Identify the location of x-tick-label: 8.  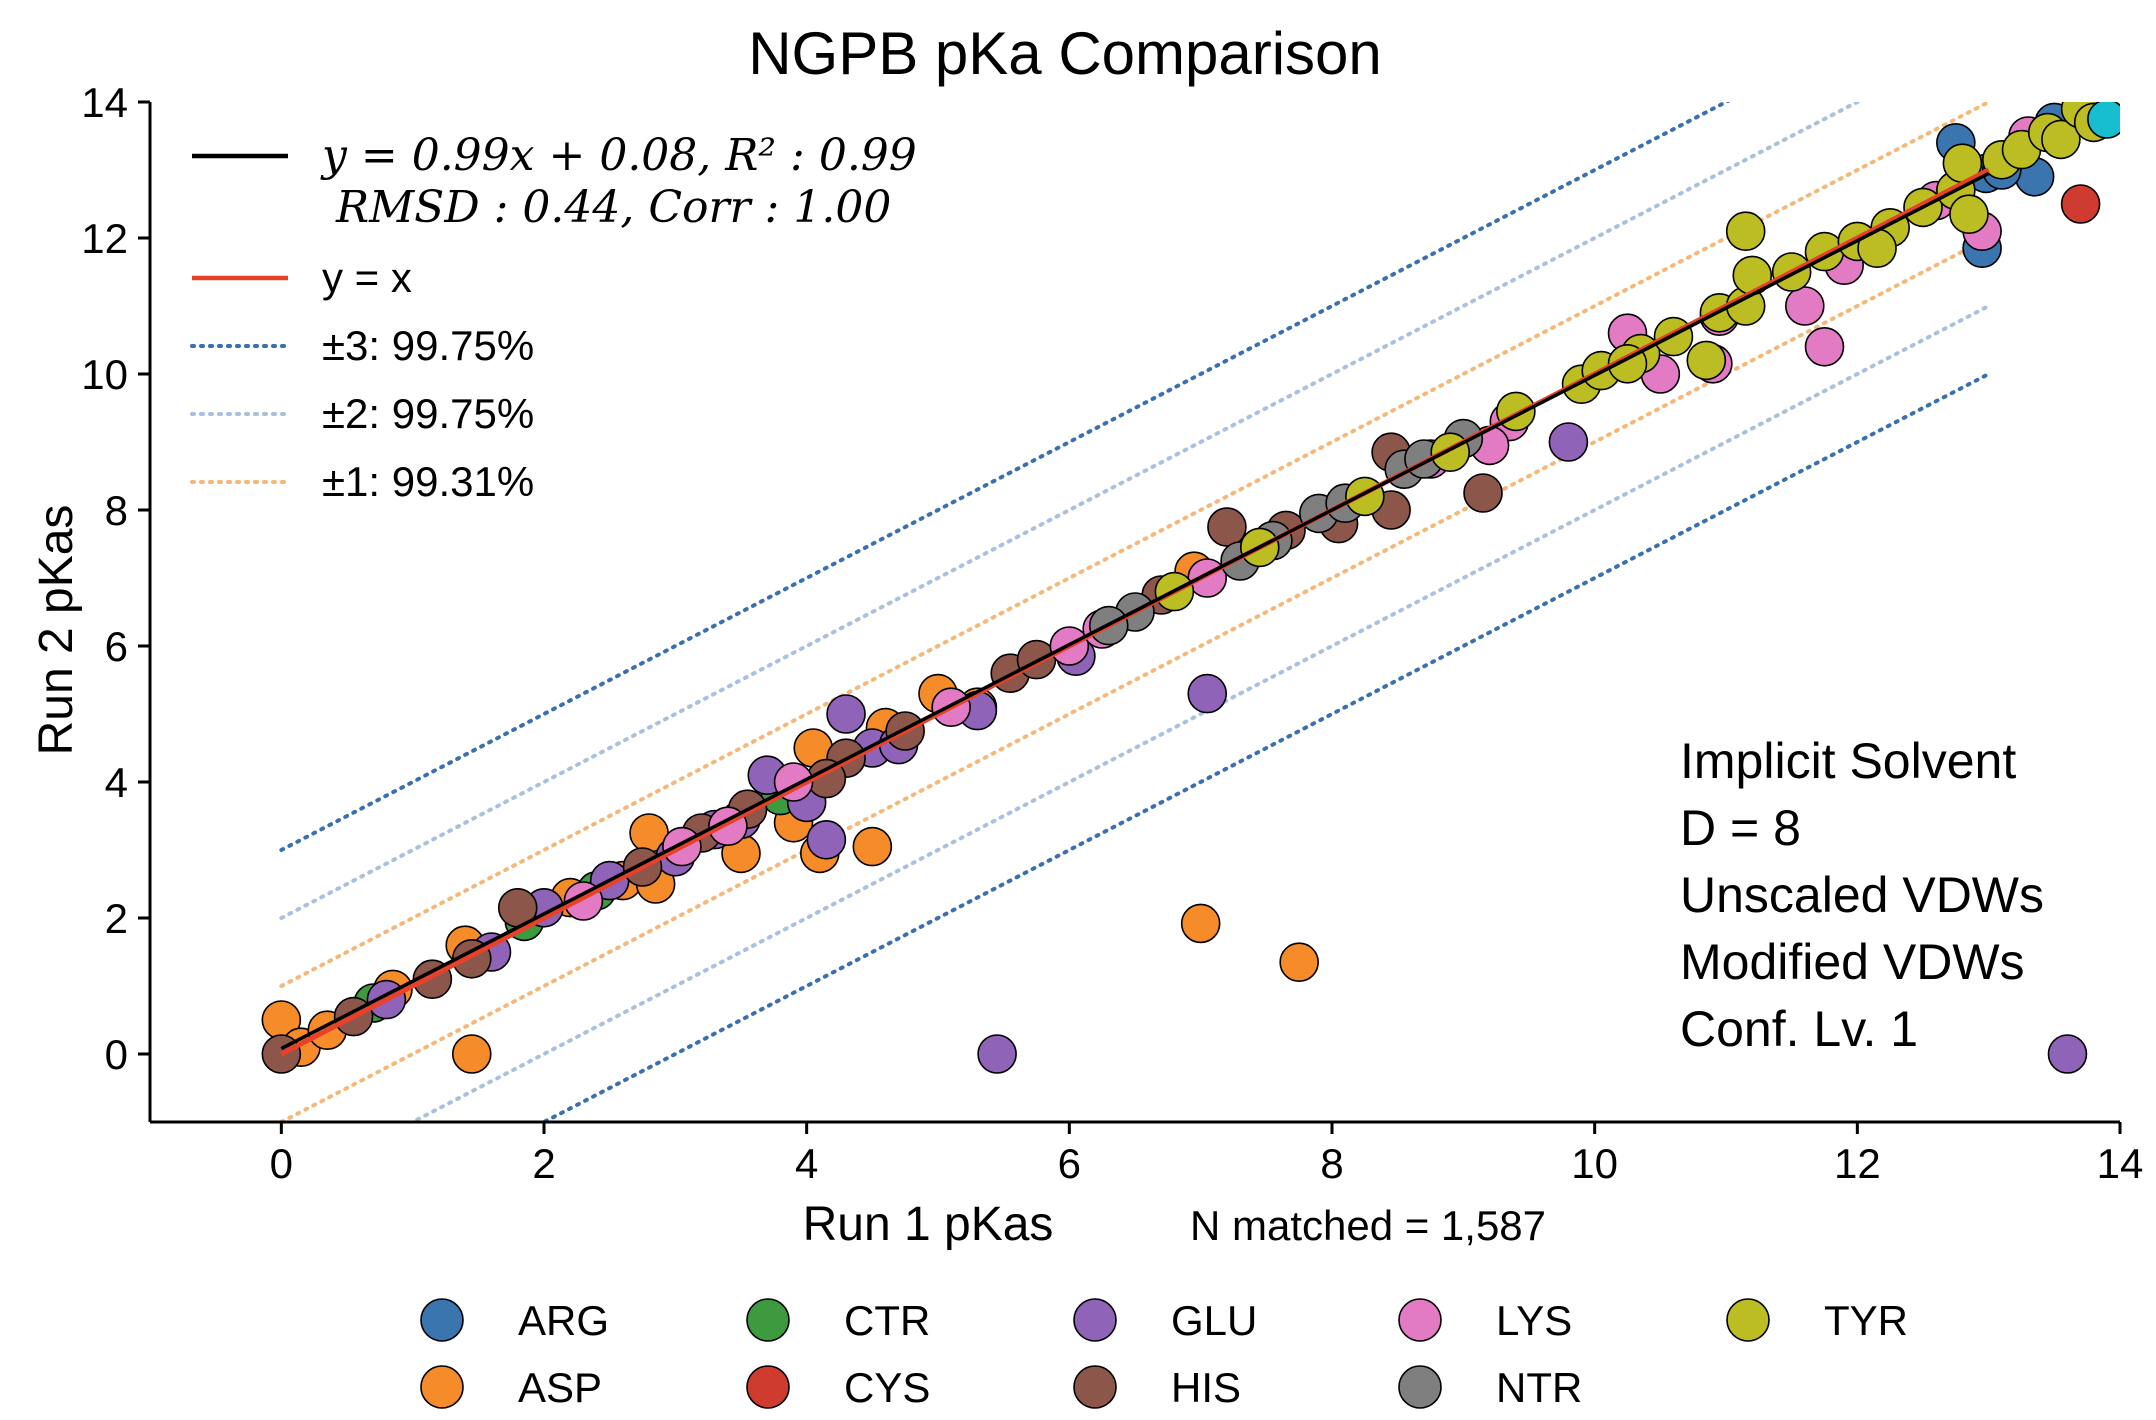
(1331, 1163).